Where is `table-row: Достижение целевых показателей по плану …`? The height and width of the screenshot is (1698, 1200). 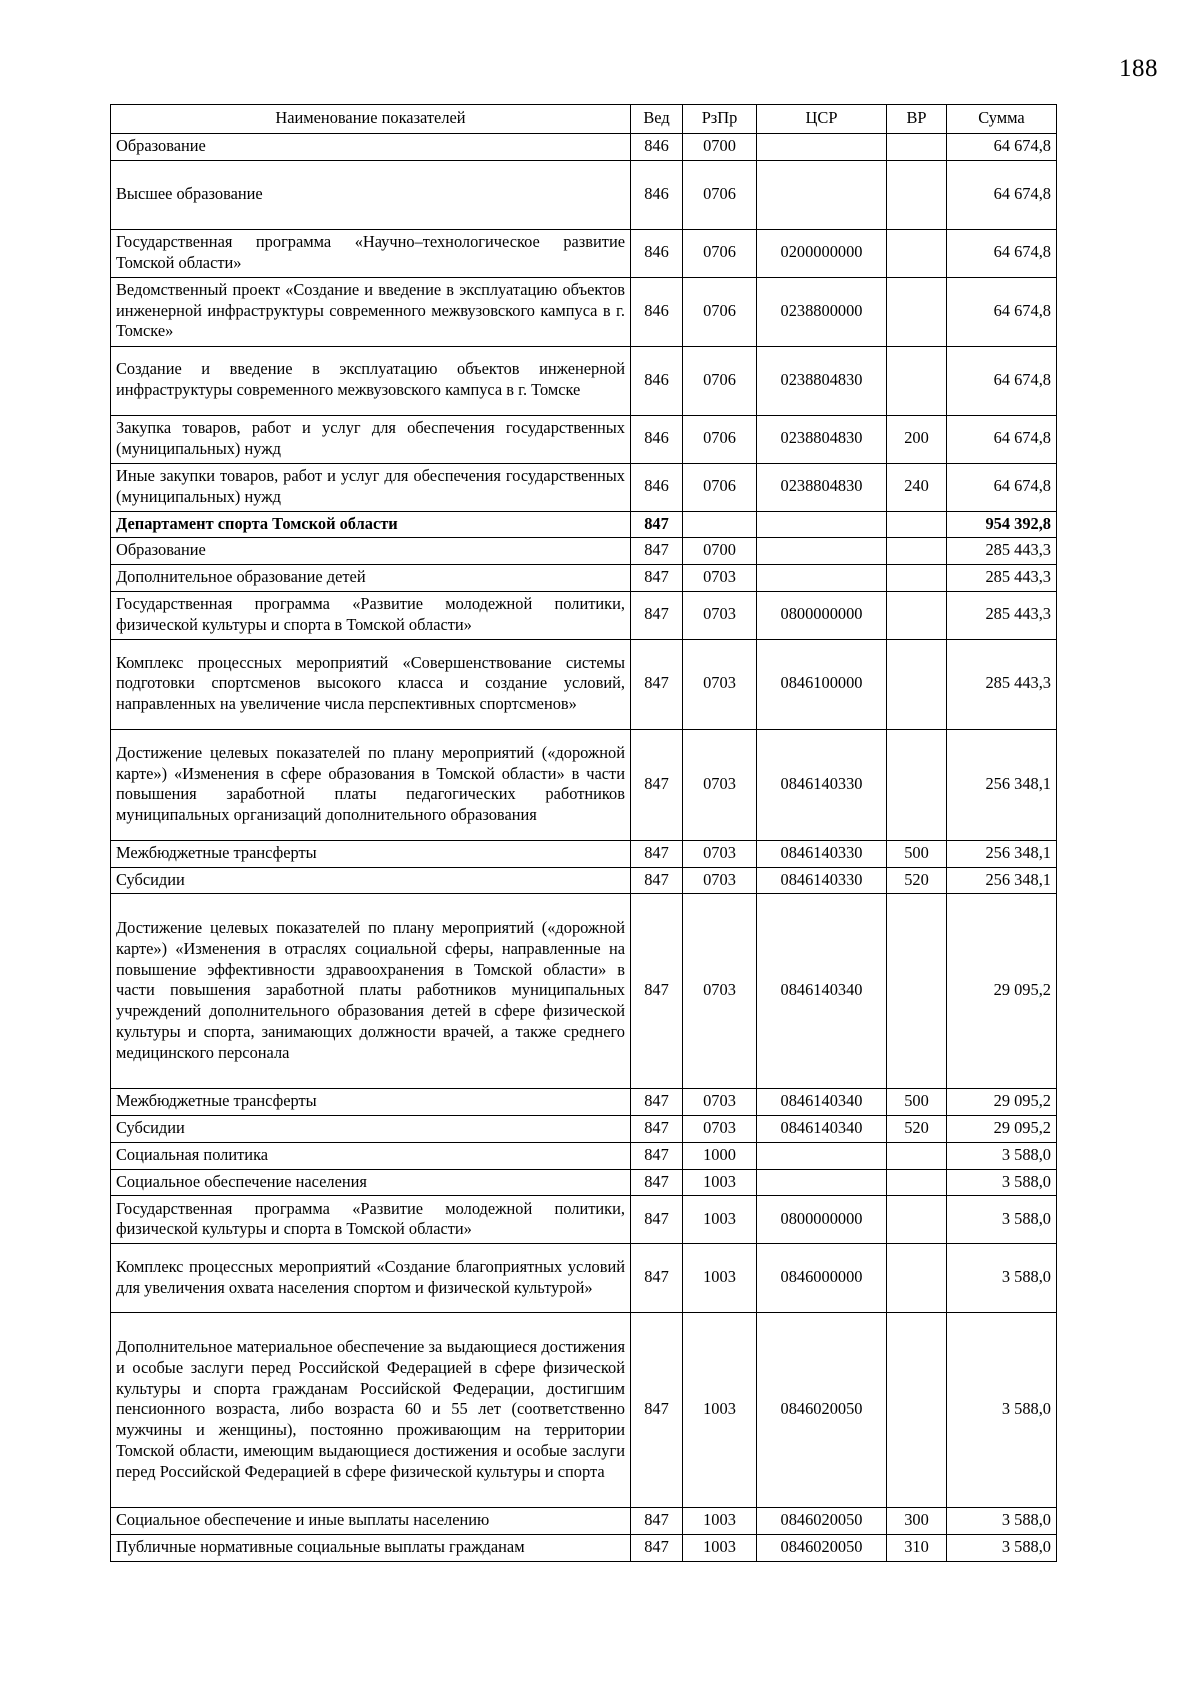 table-row: Достижение целевых показателей по плану … is located at coordinates (583, 991).